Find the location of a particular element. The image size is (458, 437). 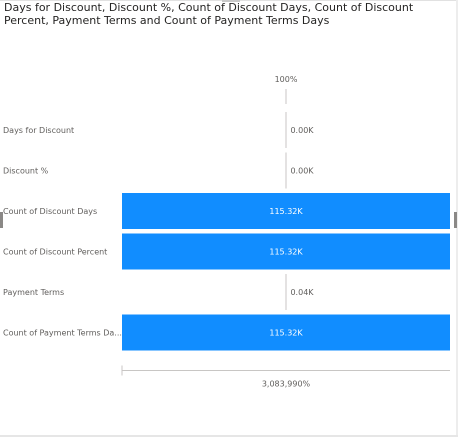

visual-header-grip is located at coordinates (231, 1).